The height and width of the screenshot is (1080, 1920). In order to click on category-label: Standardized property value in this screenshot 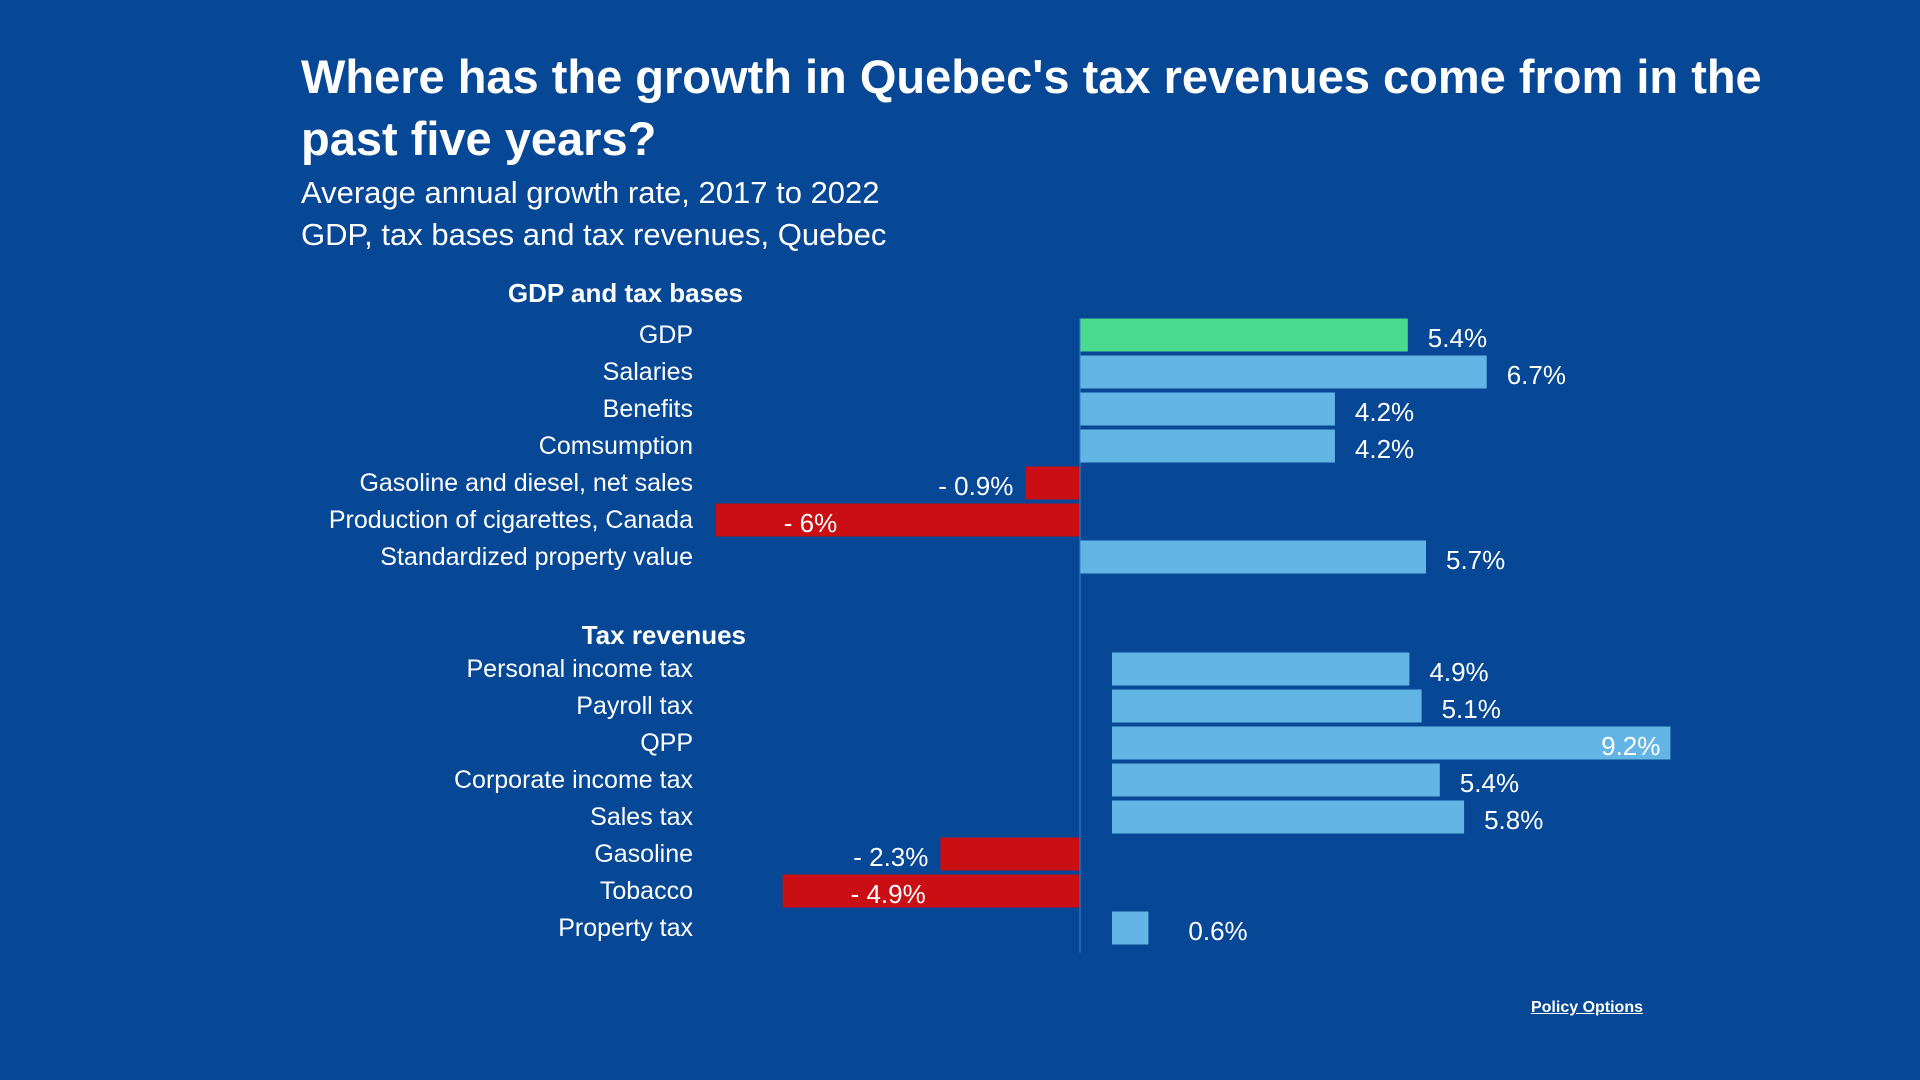, I will do `click(536, 557)`.